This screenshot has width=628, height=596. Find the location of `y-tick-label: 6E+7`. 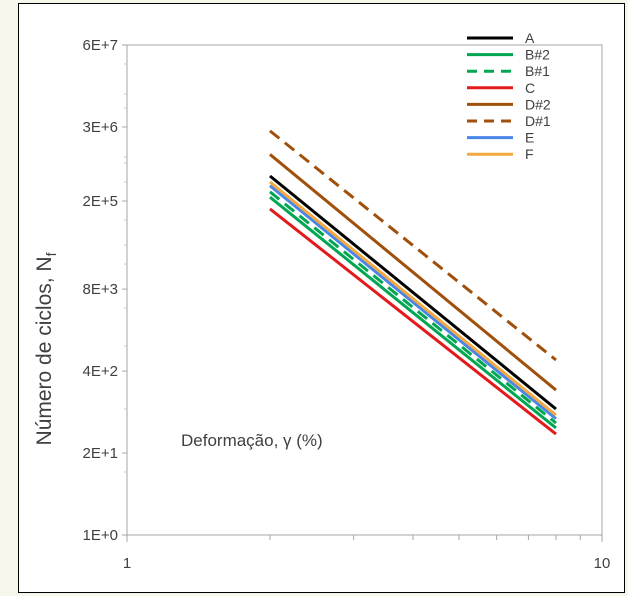

y-tick-label: 6E+7 is located at coordinates (100, 45).